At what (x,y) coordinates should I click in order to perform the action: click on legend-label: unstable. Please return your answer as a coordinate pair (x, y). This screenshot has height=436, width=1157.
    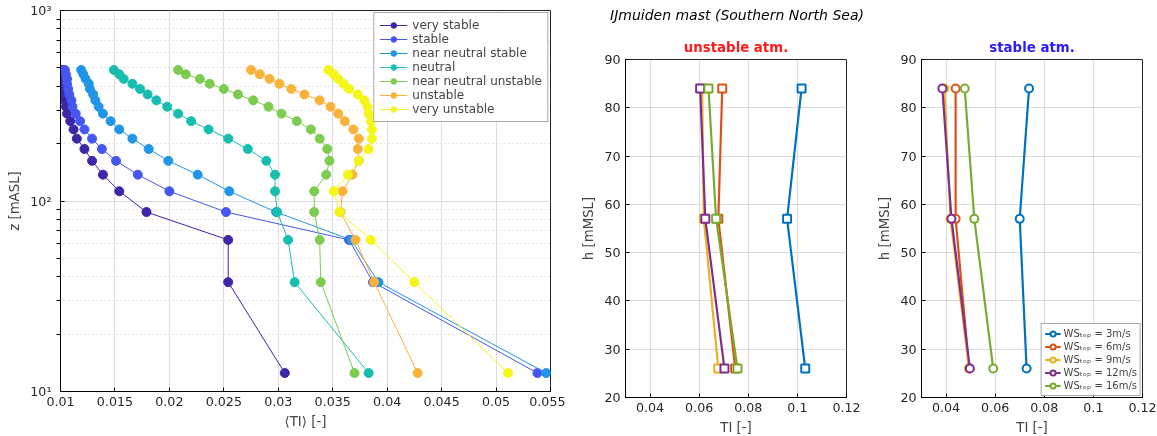
    Looking at the image, I should click on (438, 95).